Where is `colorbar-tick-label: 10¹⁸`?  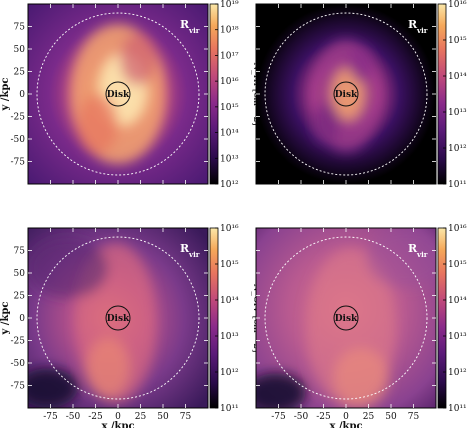 colorbar-tick-label: 10¹⁸ is located at coordinates (229, 31).